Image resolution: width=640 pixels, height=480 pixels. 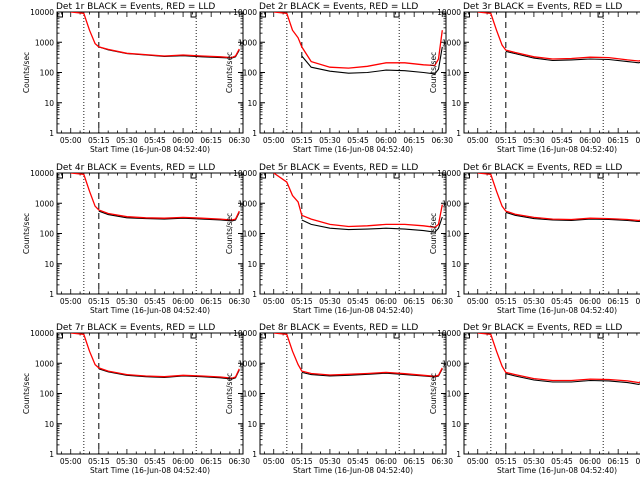 I want to click on panel-title: Det 9r BLACK = Events, RED = LLD, so click(x=542, y=328).